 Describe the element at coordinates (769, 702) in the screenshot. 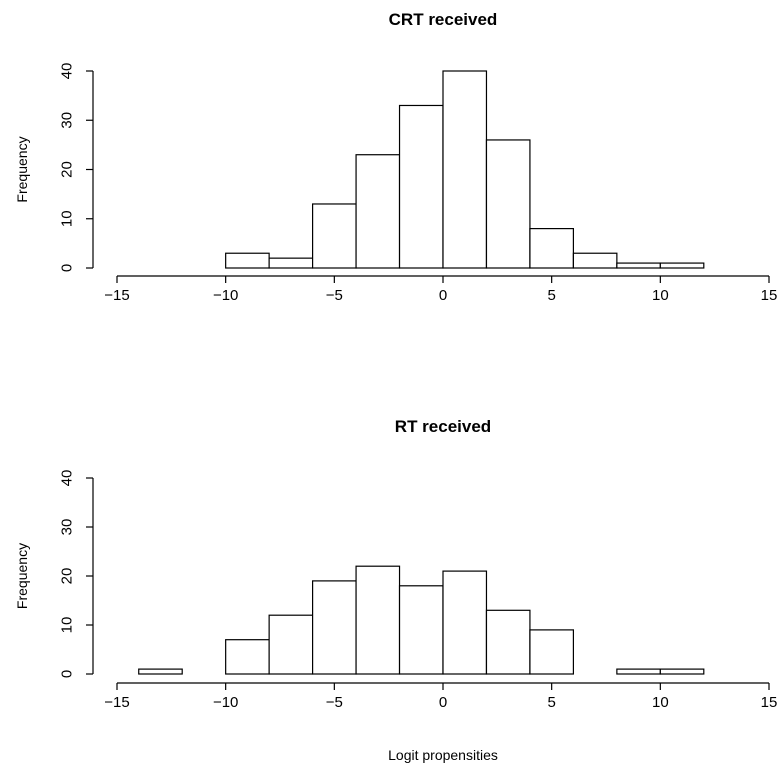

I see `rt-x-tick-label: 15` at that location.